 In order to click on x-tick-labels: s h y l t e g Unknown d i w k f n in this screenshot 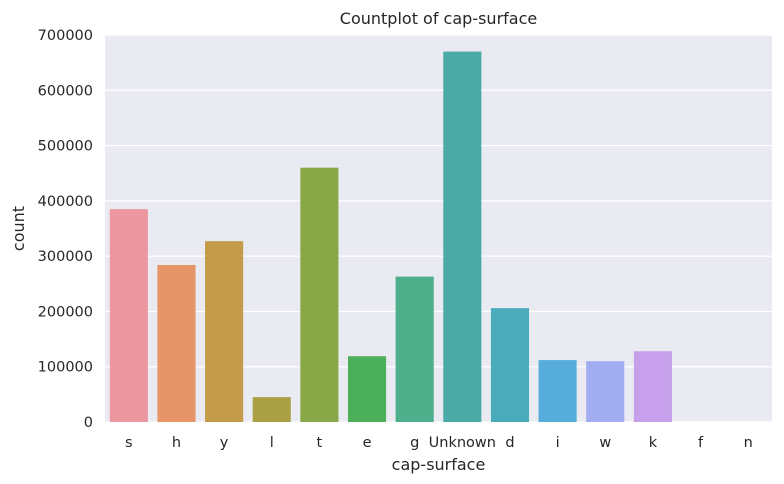, I will do `click(439, 443)`.